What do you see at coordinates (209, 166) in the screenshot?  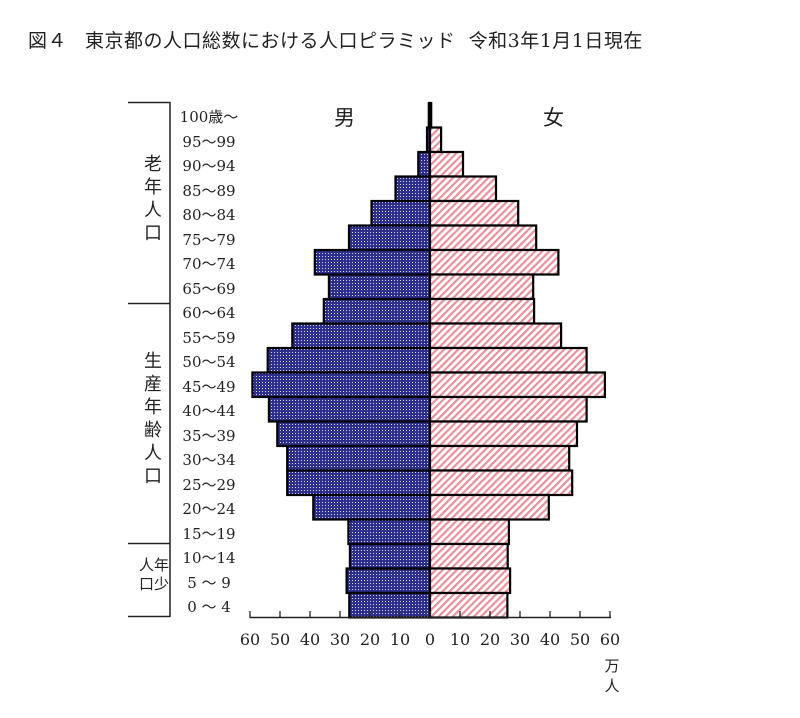 I see `age-label: 90～94` at bounding box center [209, 166].